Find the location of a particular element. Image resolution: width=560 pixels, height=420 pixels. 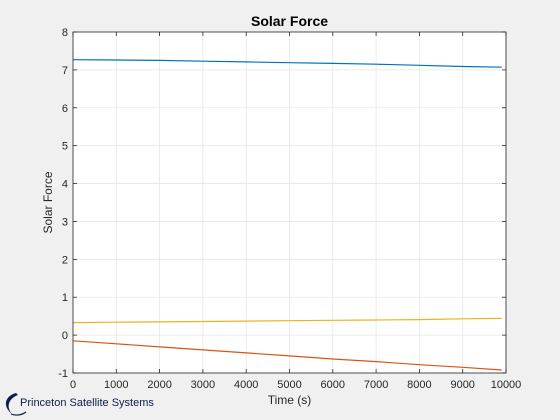

x-tick-label: 4000 is located at coordinates (246, 385).